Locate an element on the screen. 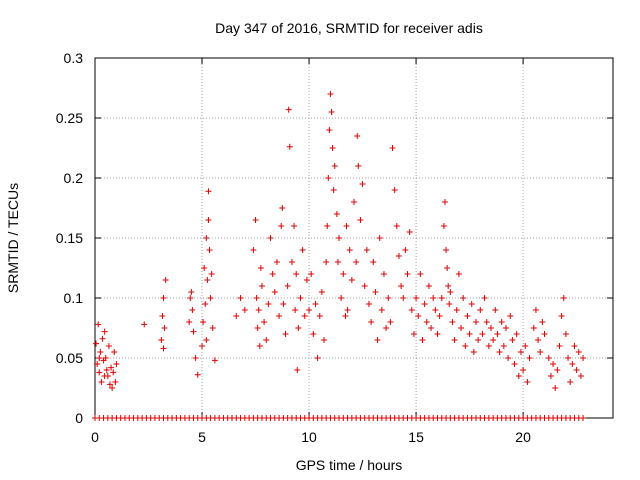  x-axis-label: GPS time / hours is located at coordinates (349, 465).